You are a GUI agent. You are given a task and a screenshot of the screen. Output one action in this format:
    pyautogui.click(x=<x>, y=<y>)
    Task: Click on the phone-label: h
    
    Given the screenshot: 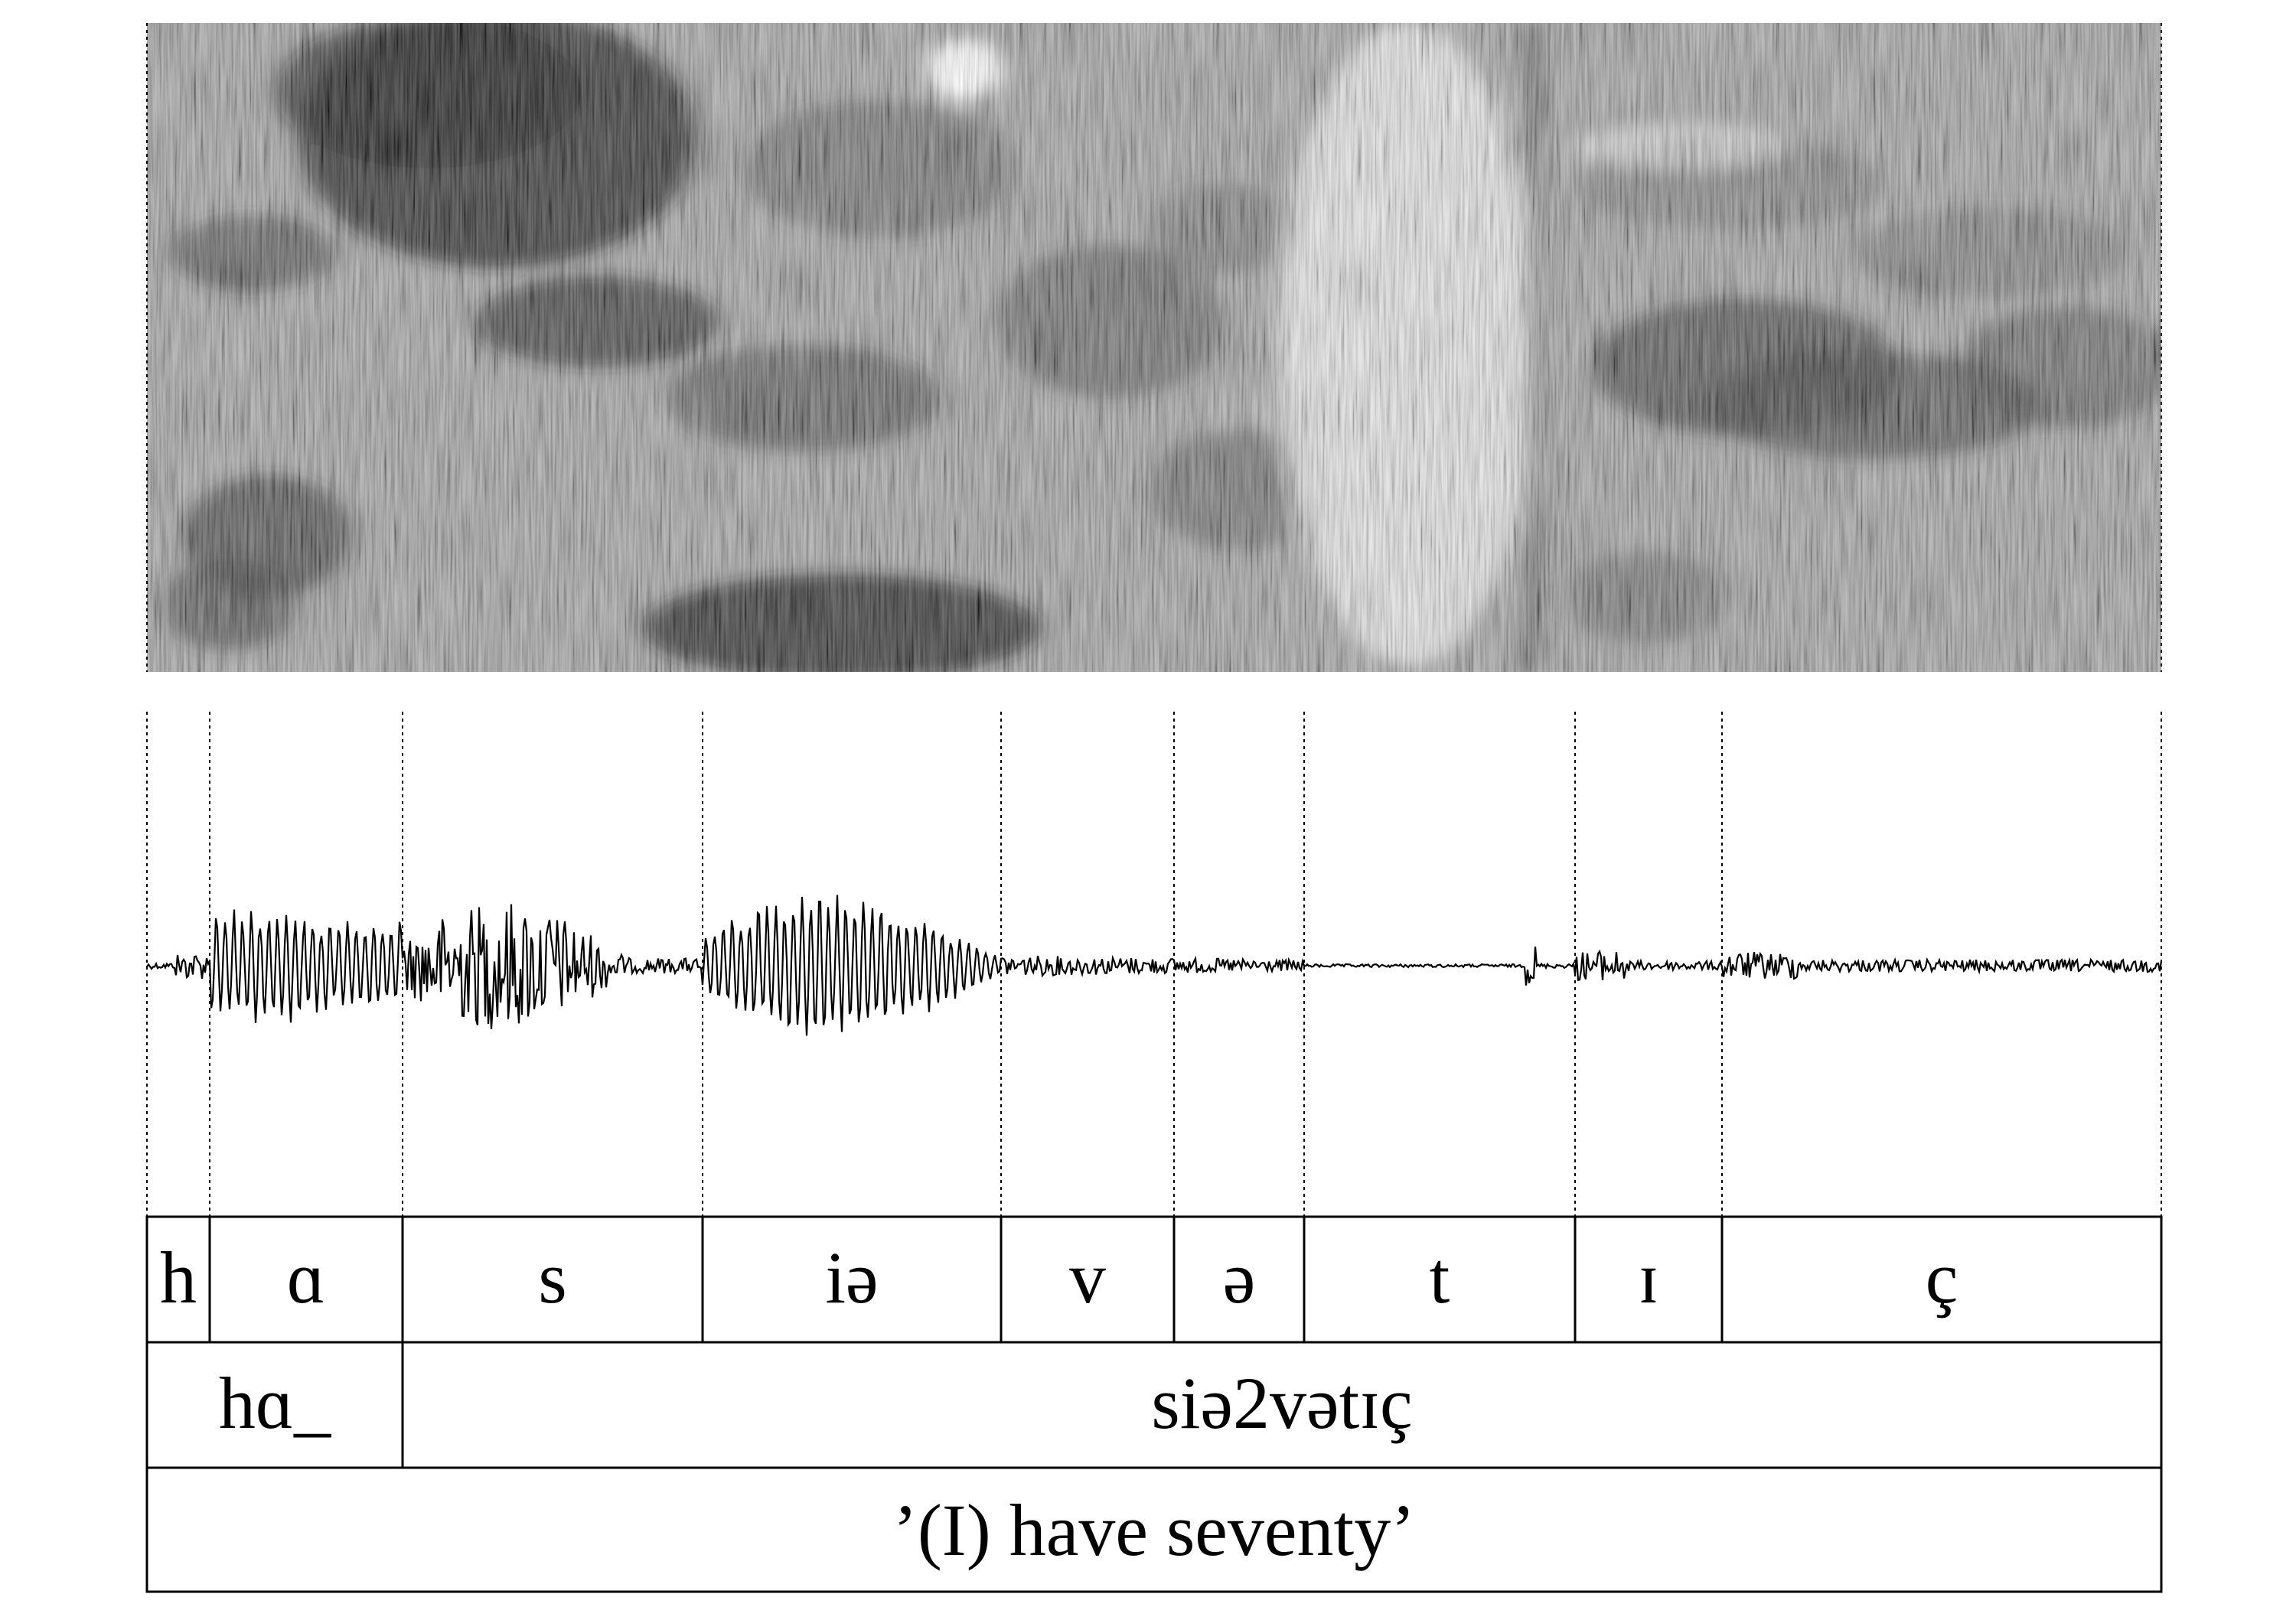 What is the action you would take?
    pyautogui.click(x=178, y=1278)
    